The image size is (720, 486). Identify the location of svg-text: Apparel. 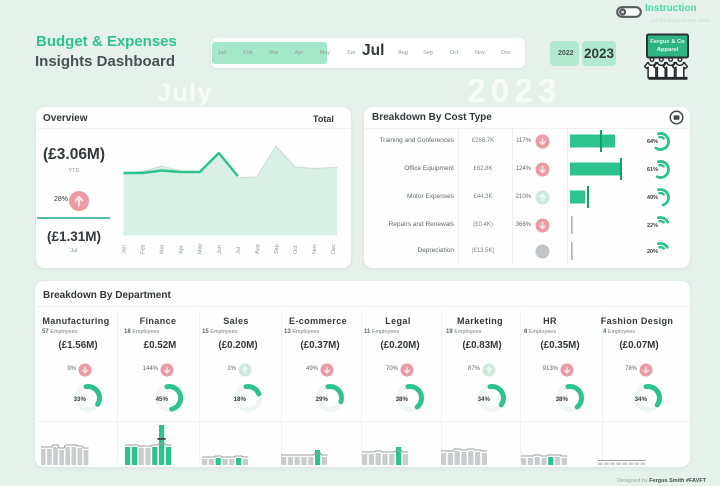
(668, 50).